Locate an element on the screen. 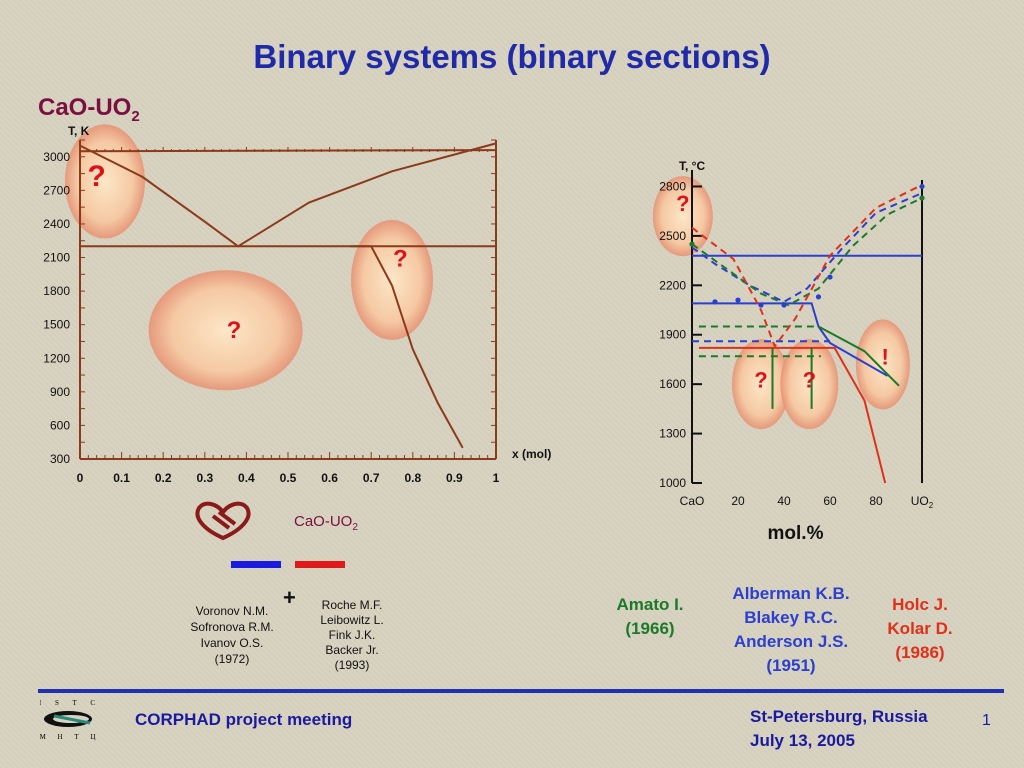 The image size is (1024, 768). y-tick-label: 2100 is located at coordinates (56, 258).